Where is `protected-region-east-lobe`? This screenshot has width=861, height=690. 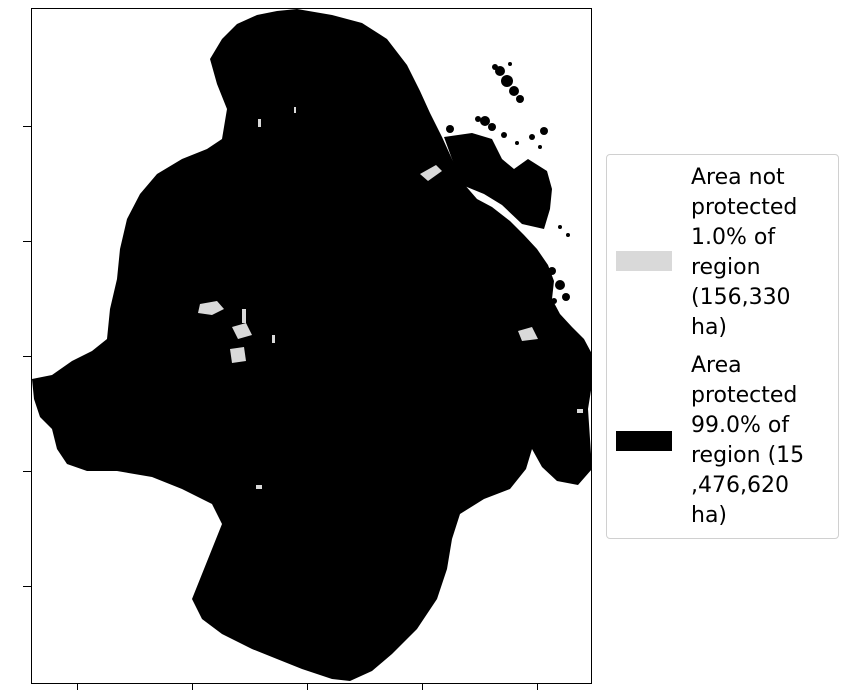 protected-region-east-lobe is located at coordinates (498, 181).